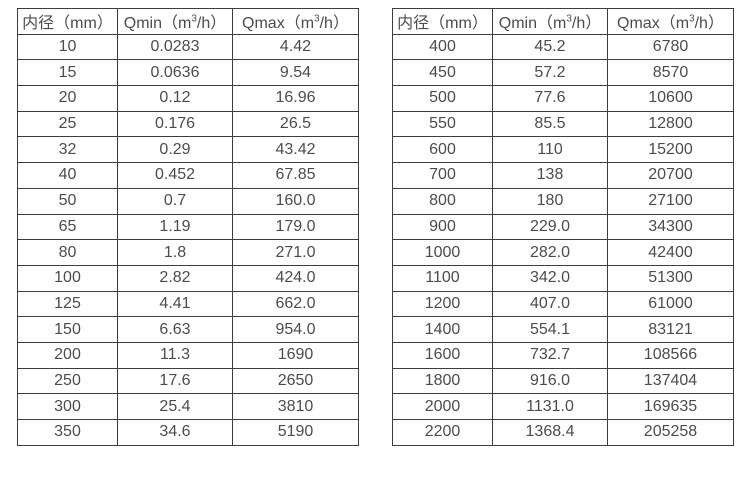 Image resolution: width=750 pixels, height=483 pixels. I want to click on cell-qmax: 42400, so click(670, 252).